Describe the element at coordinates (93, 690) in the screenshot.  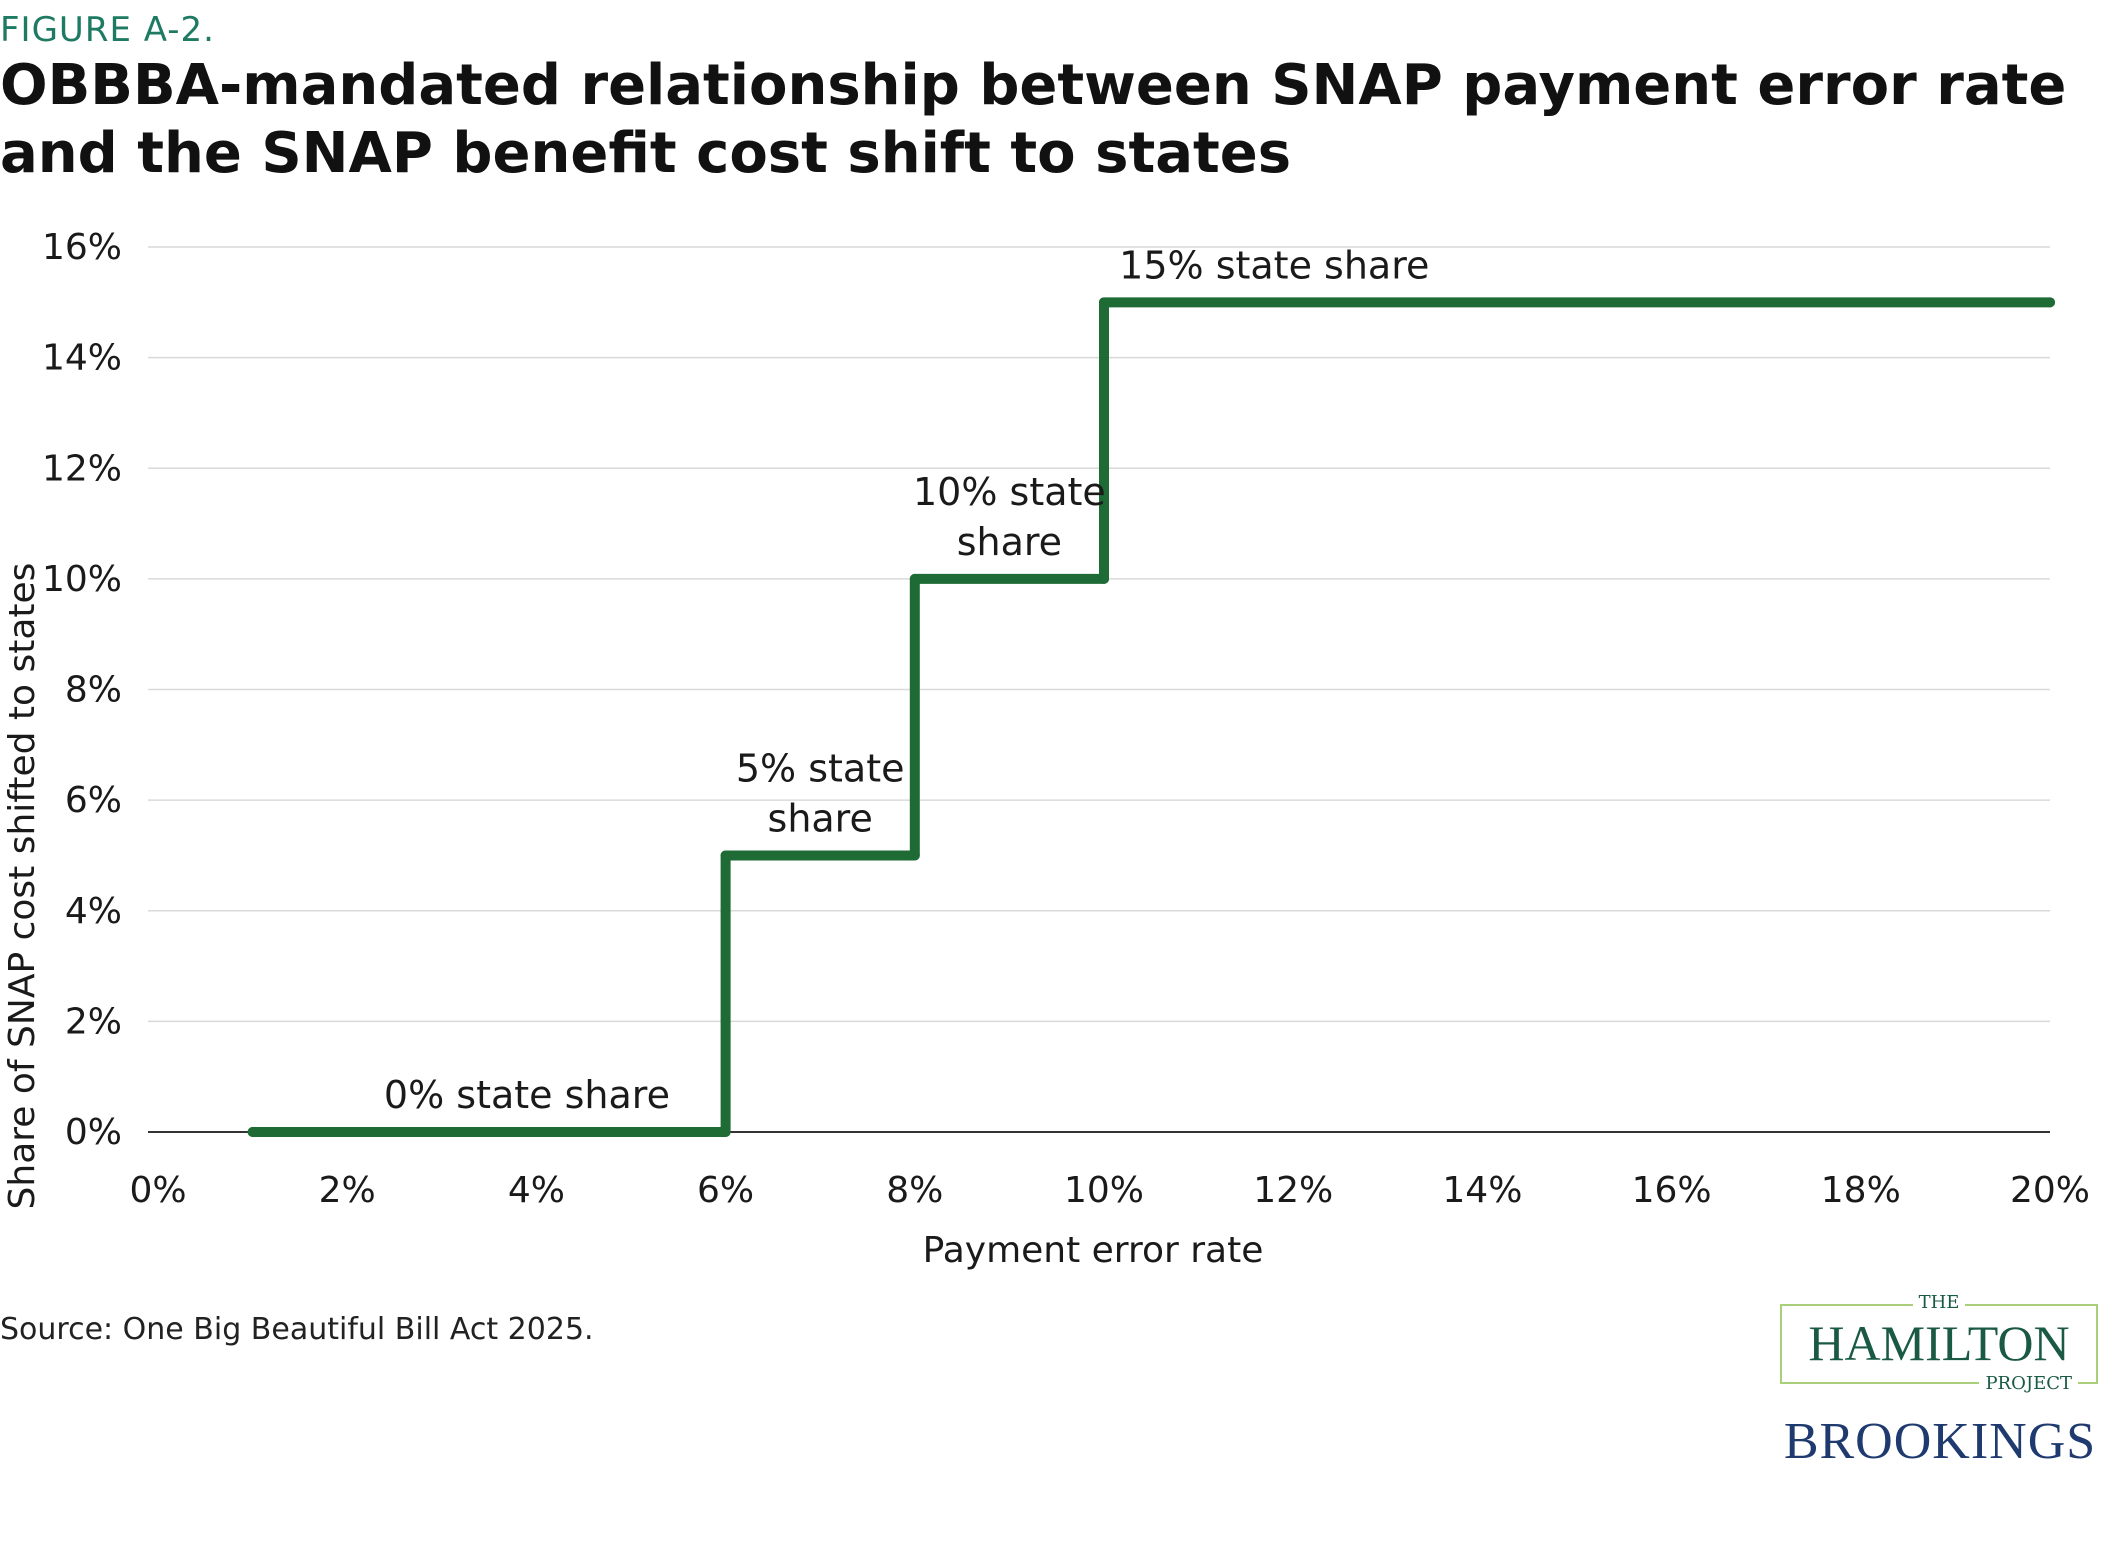
I see `y-tick-label: 8%` at that location.